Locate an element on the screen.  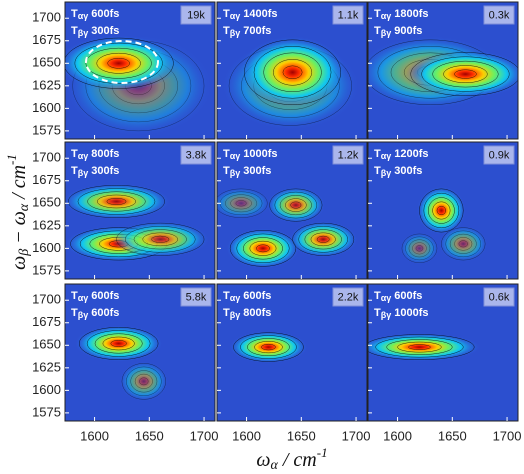
delay-value: 600fs is located at coordinates (105, 14).